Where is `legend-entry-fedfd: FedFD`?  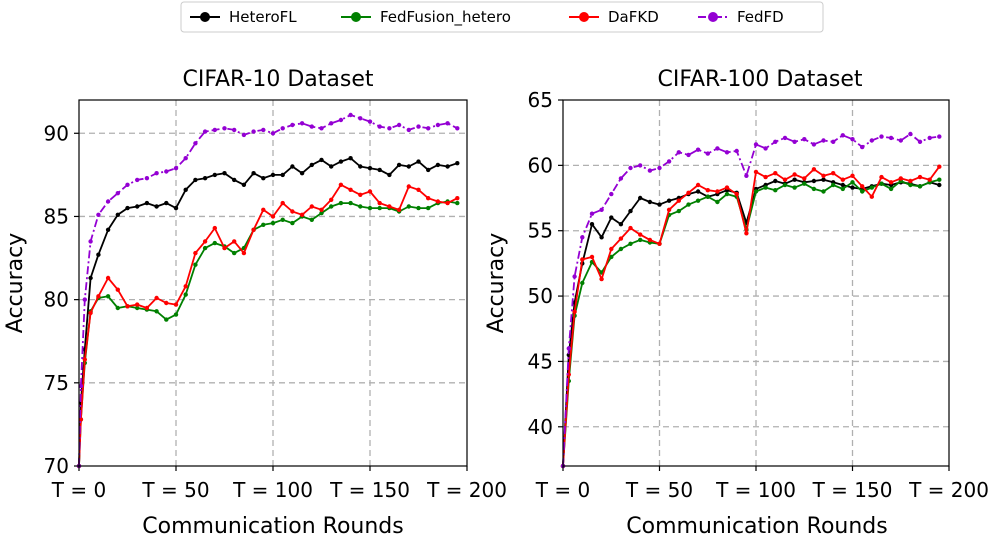 legend-entry-fedfd: FedFD is located at coordinates (741, 17).